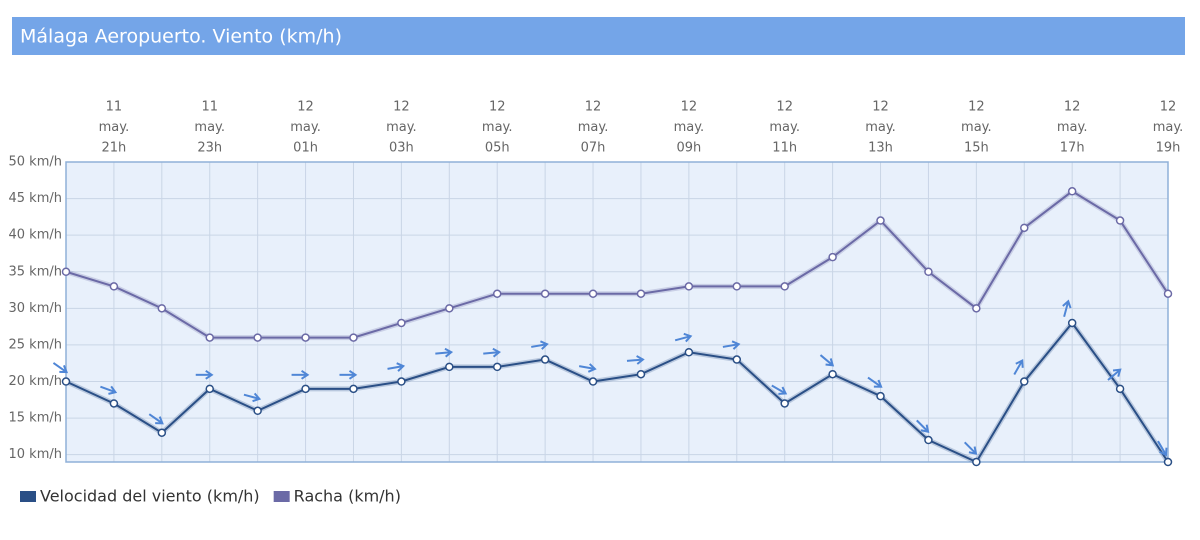 The height and width of the screenshot is (540, 1200). Describe the element at coordinates (347, 496) in the screenshot. I see `legend-label: Racha (km/h)` at that location.